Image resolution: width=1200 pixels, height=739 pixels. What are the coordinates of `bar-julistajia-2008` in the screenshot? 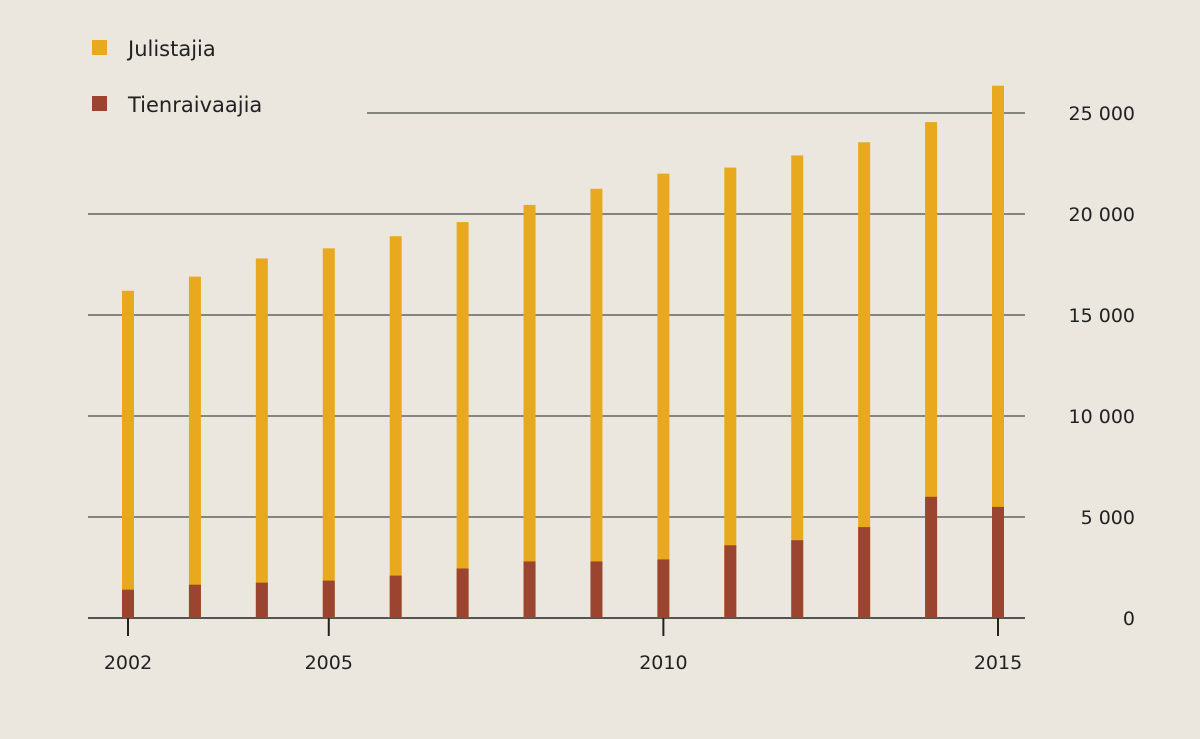 It's located at (529, 411).